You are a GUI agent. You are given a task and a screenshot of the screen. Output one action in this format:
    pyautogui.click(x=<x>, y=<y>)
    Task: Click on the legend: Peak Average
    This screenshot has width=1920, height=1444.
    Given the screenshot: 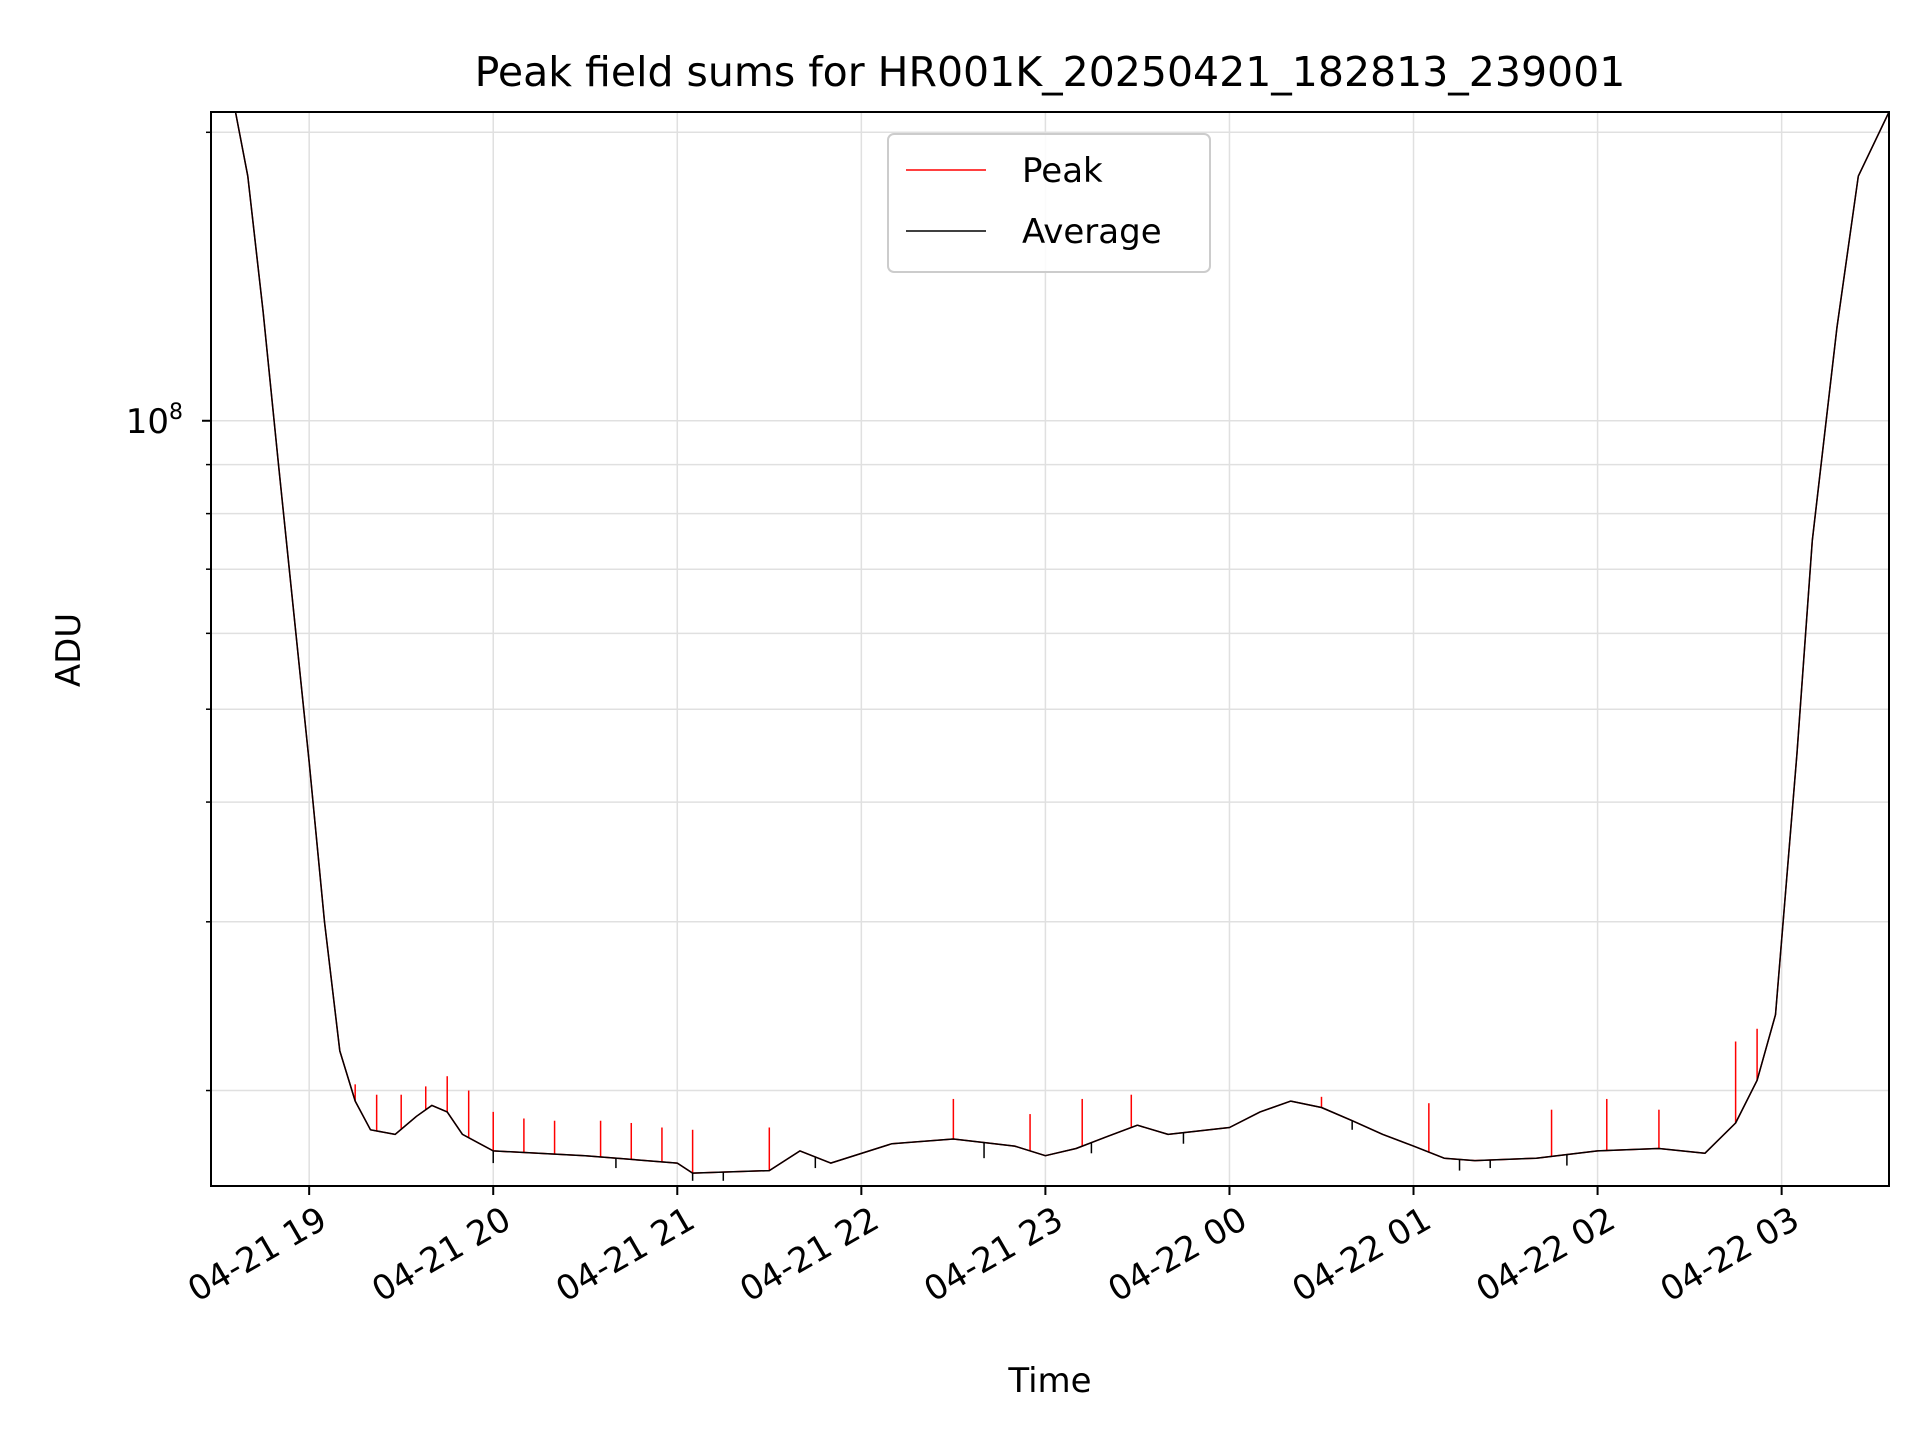 What is the action you would take?
    pyautogui.click(x=1049, y=203)
    